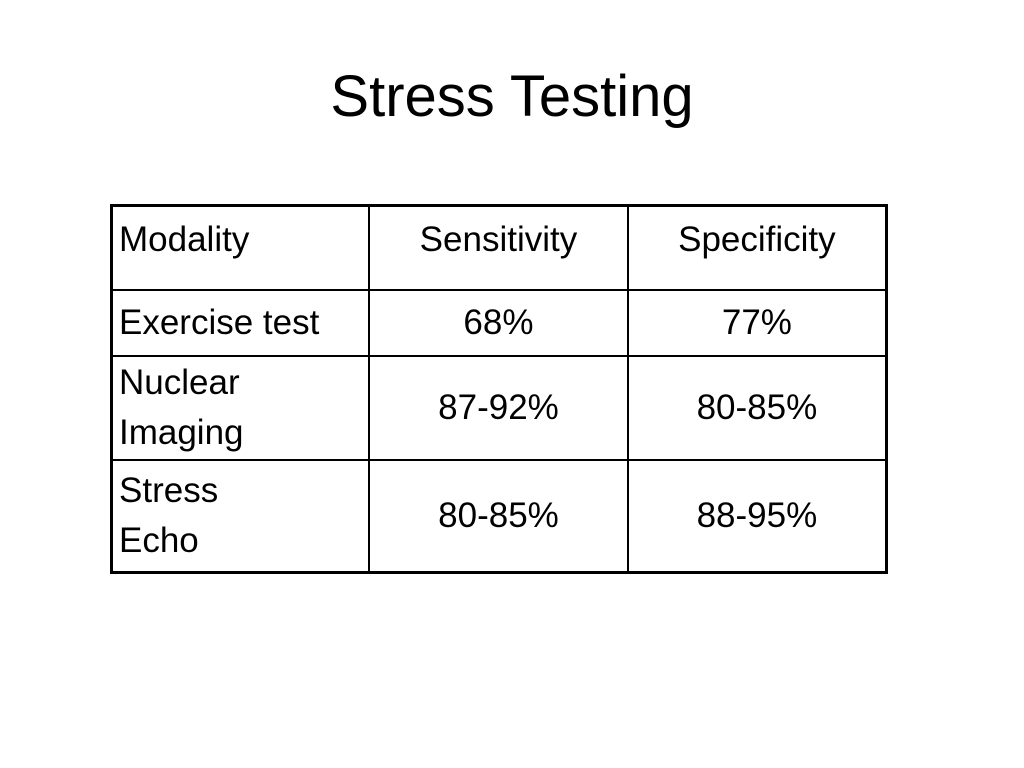  I want to click on sensitivity-cell: 80-85%, so click(498, 516).